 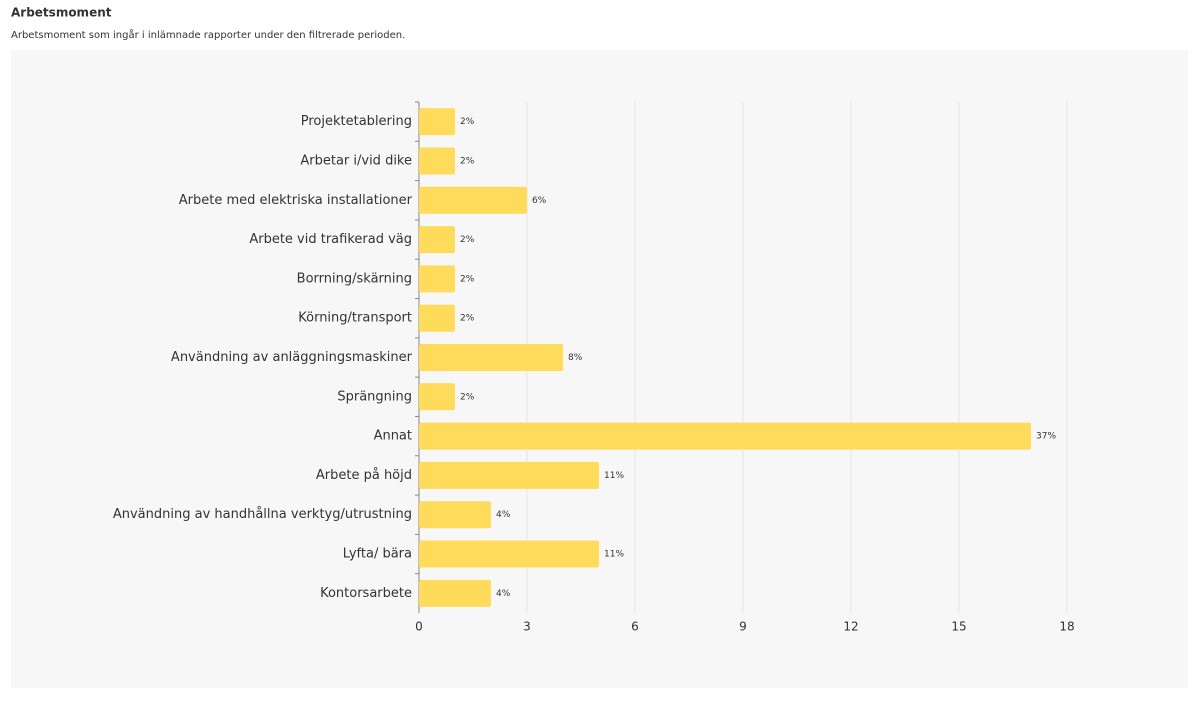 What do you see at coordinates (330, 239) in the screenshot?
I see `y-tick-label: Arbete vid trafikerad väg` at bounding box center [330, 239].